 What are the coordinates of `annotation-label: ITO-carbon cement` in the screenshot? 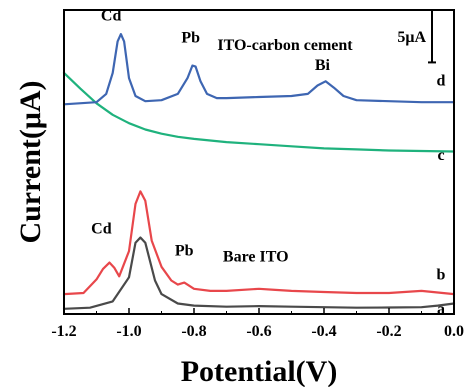 It's located at (285, 45).